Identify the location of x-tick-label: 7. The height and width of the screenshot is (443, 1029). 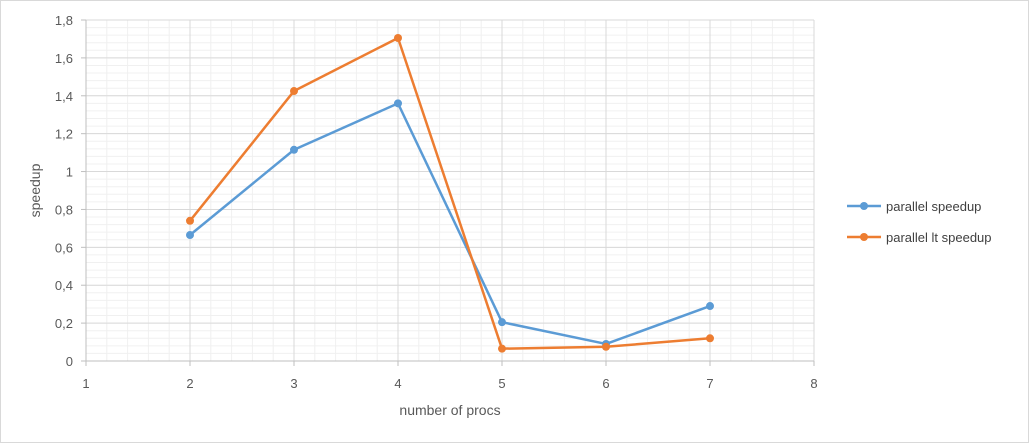
(709, 383).